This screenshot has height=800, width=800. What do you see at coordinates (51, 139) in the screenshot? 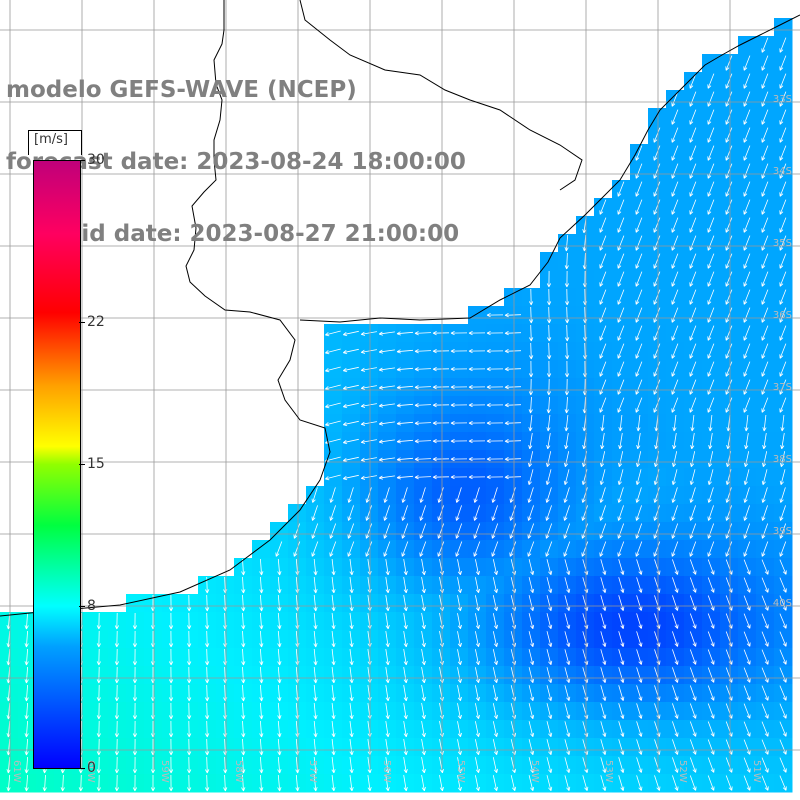
I see `colorbar-unit: [m/s]` at bounding box center [51, 139].